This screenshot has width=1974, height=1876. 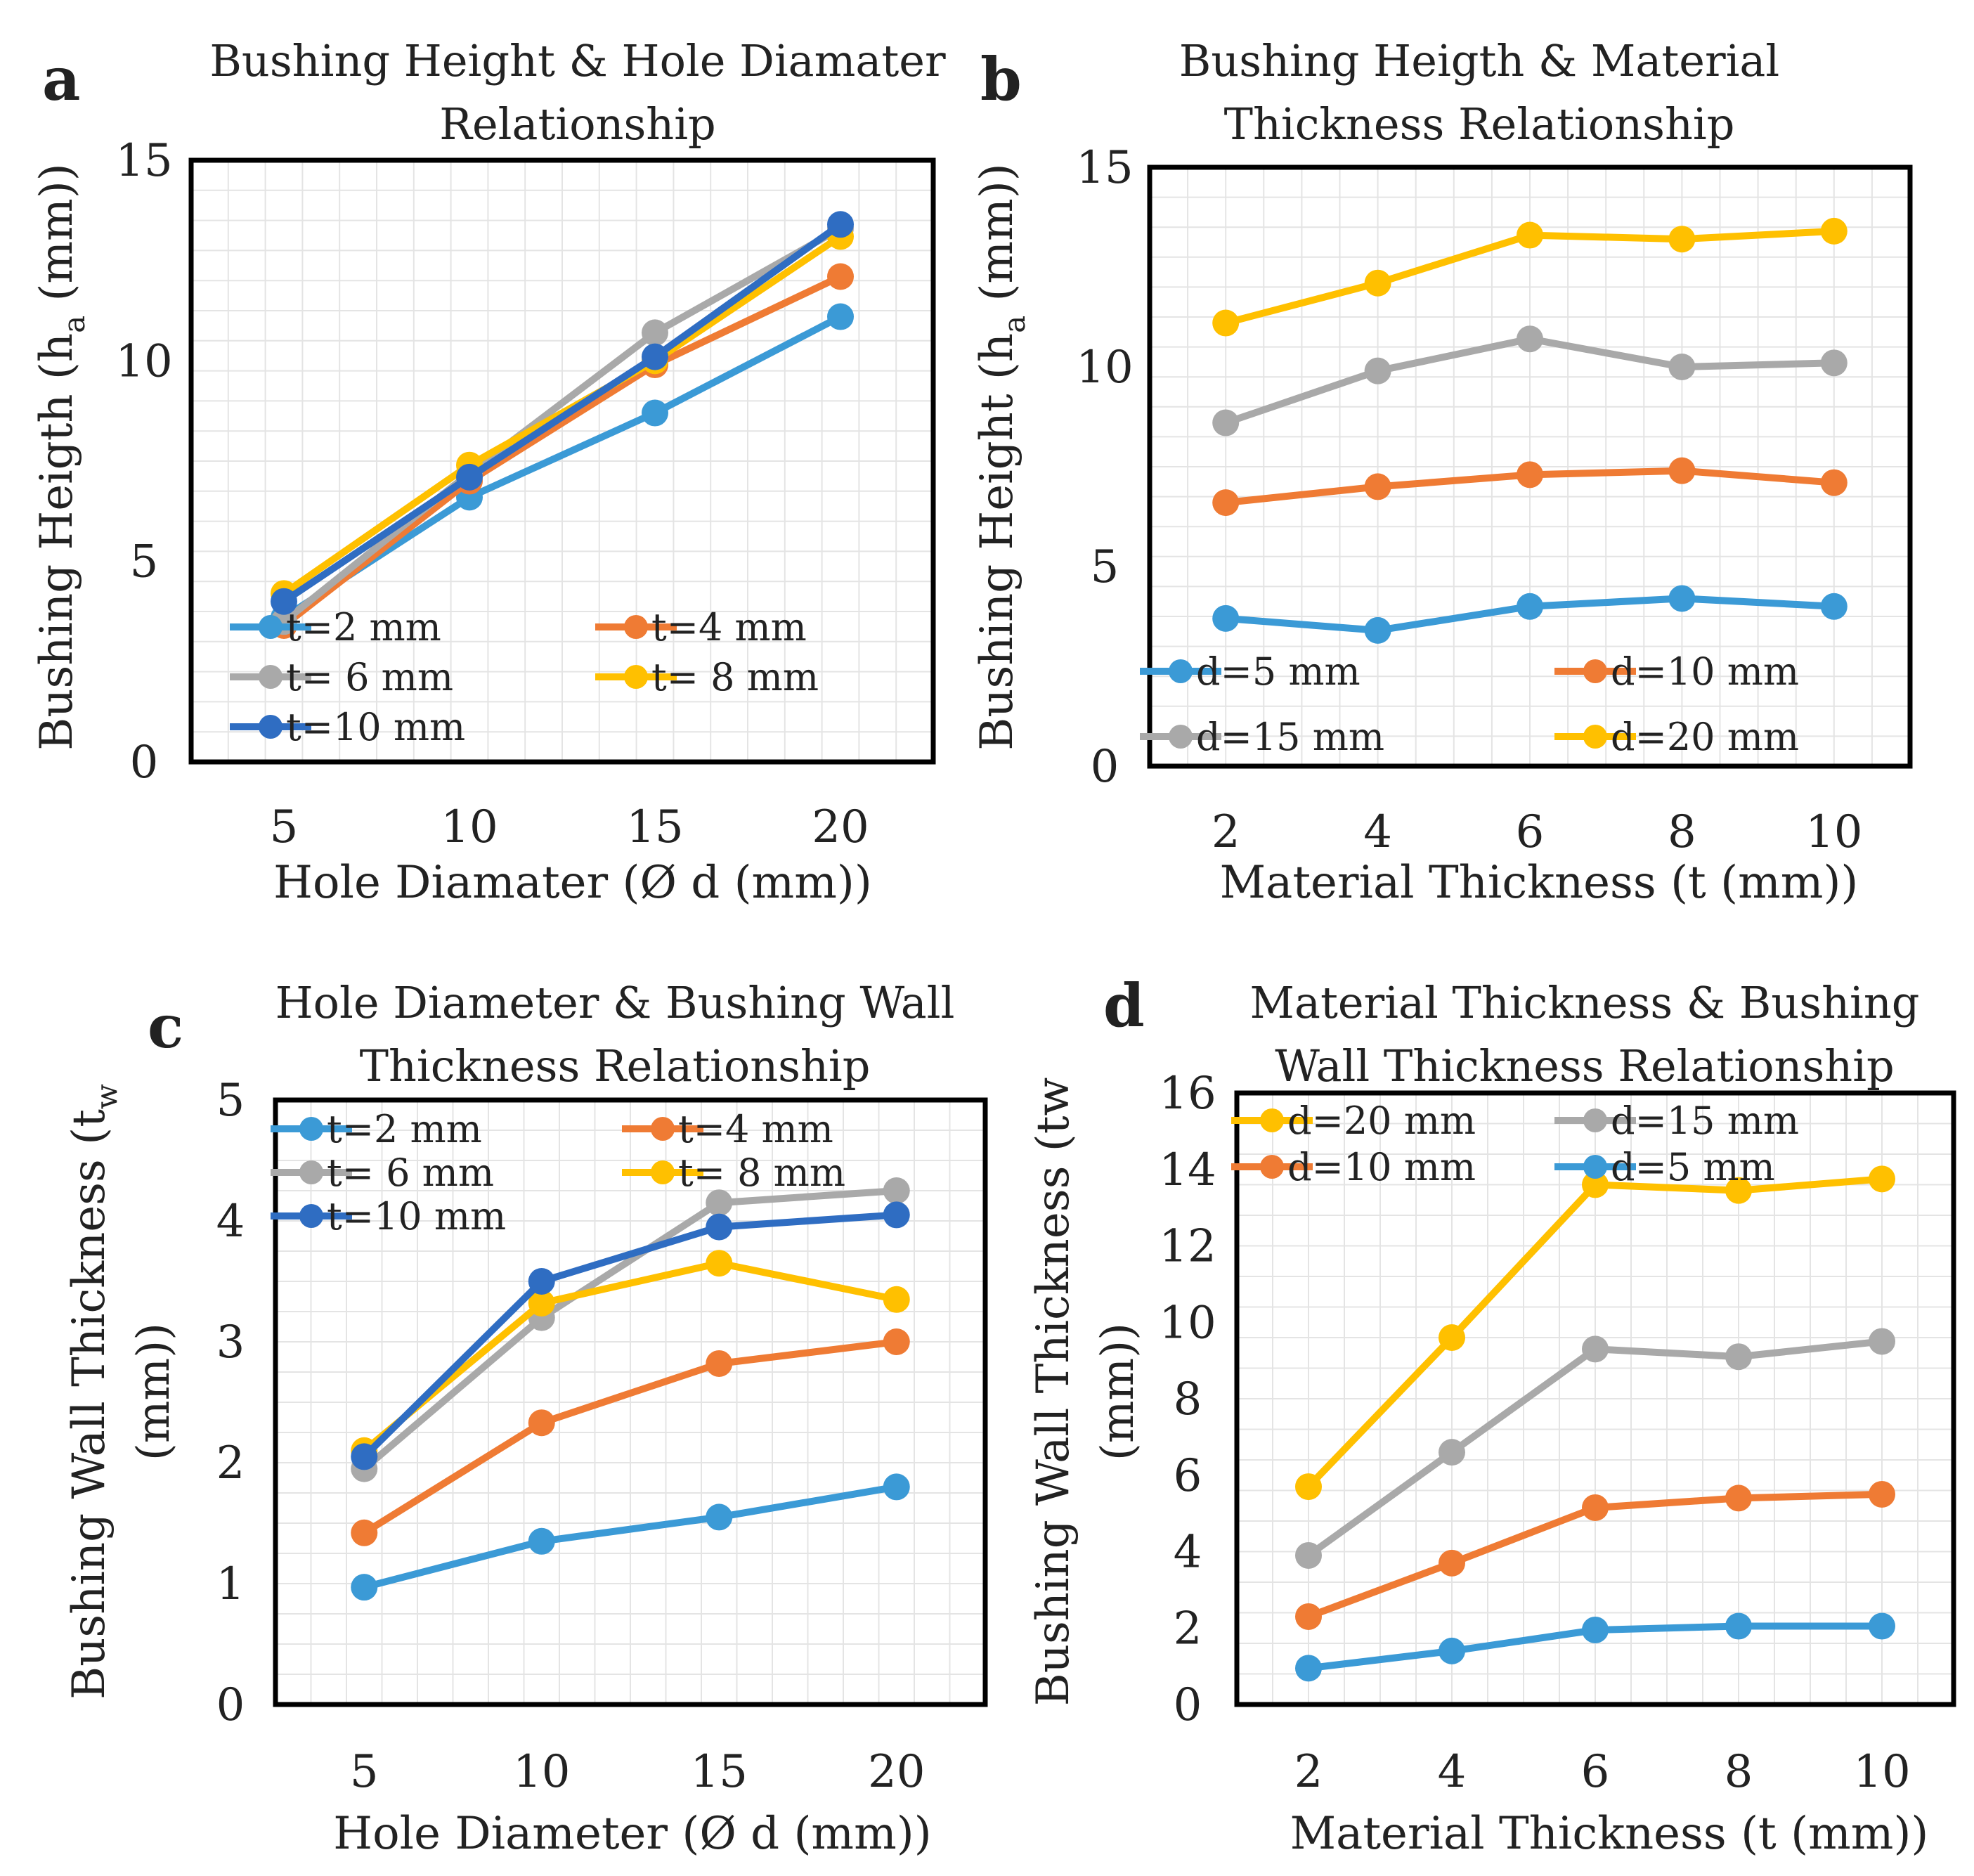 I want to click on chart-c-y-axis: 0 1 2 3 4 5, so click(x=230, y=1403).